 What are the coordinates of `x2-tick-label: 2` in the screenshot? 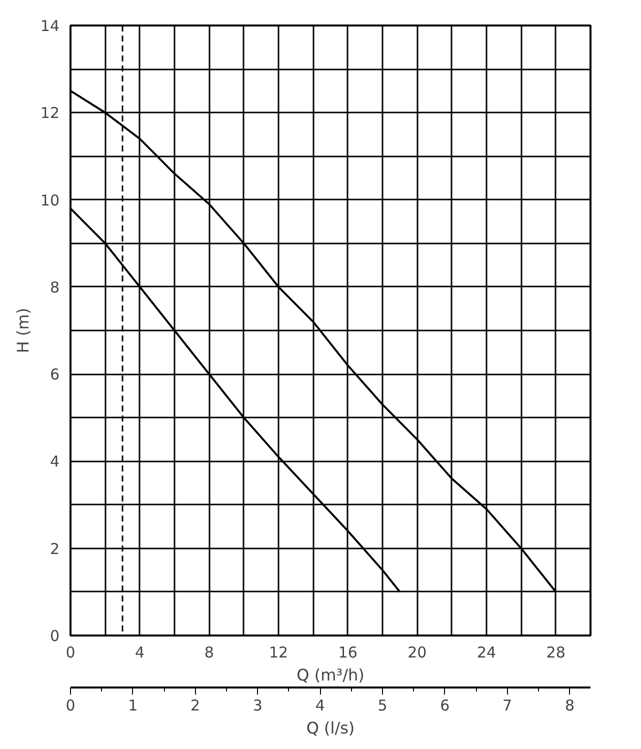 It's located at (195, 705).